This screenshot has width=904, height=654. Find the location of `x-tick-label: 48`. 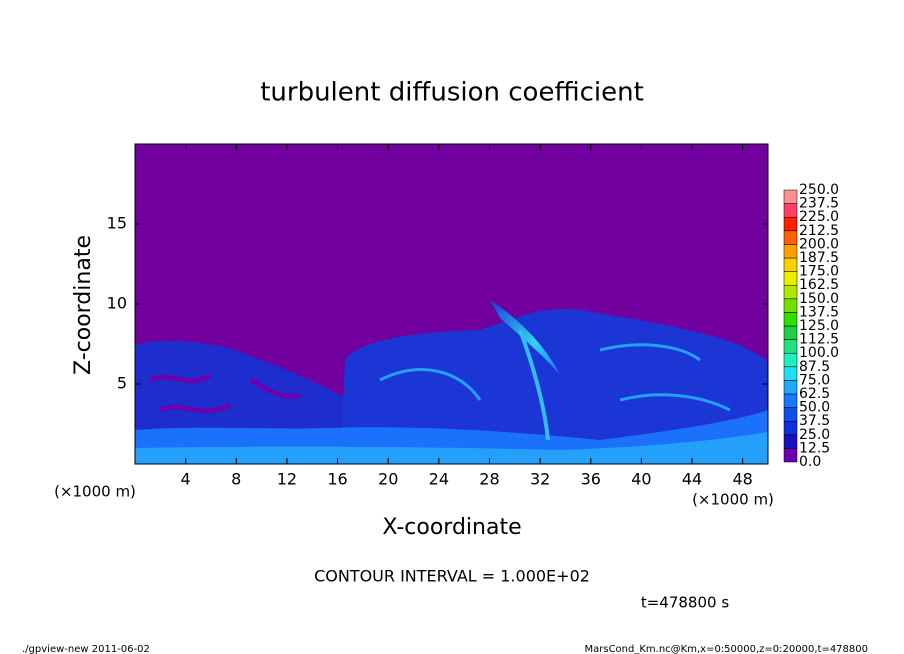

x-tick-label: 48 is located at coordinates (743, 479).